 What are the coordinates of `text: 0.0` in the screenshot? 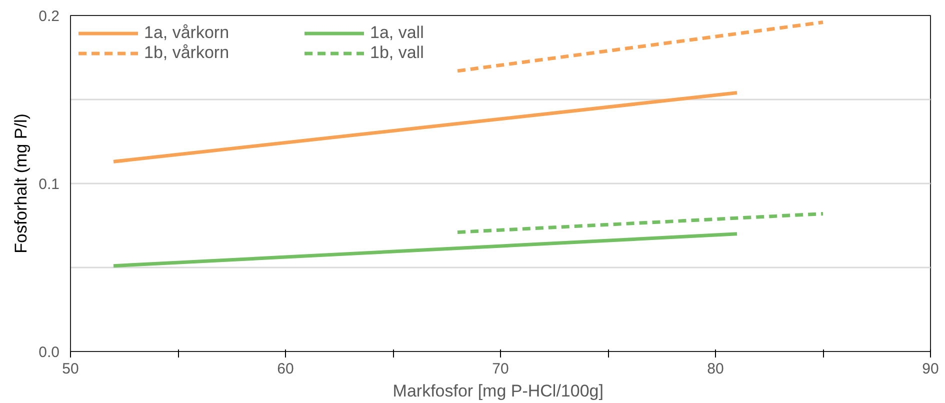 It's located at (49, 352).